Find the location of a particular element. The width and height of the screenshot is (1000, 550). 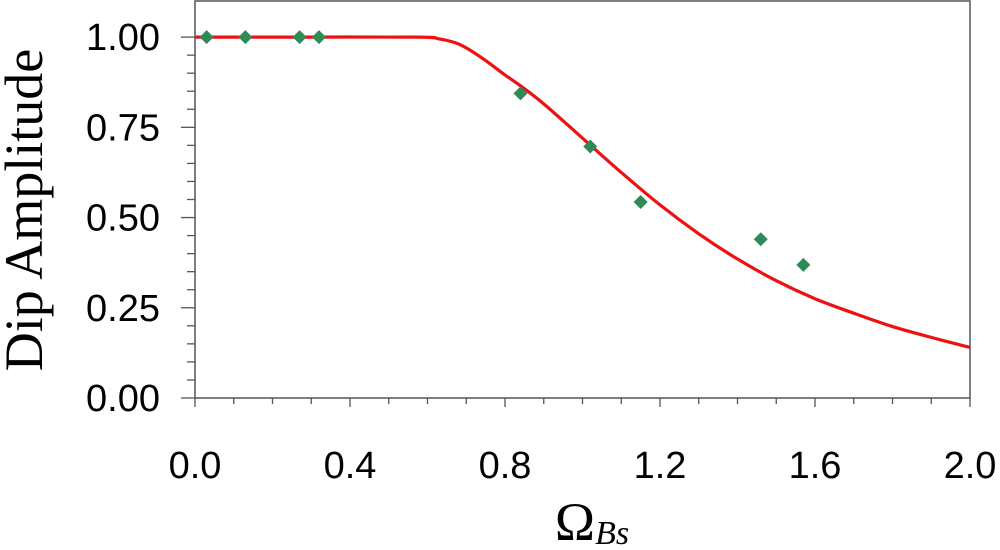

x-tick-label: 2.0 is located at coordinates (970, 466).